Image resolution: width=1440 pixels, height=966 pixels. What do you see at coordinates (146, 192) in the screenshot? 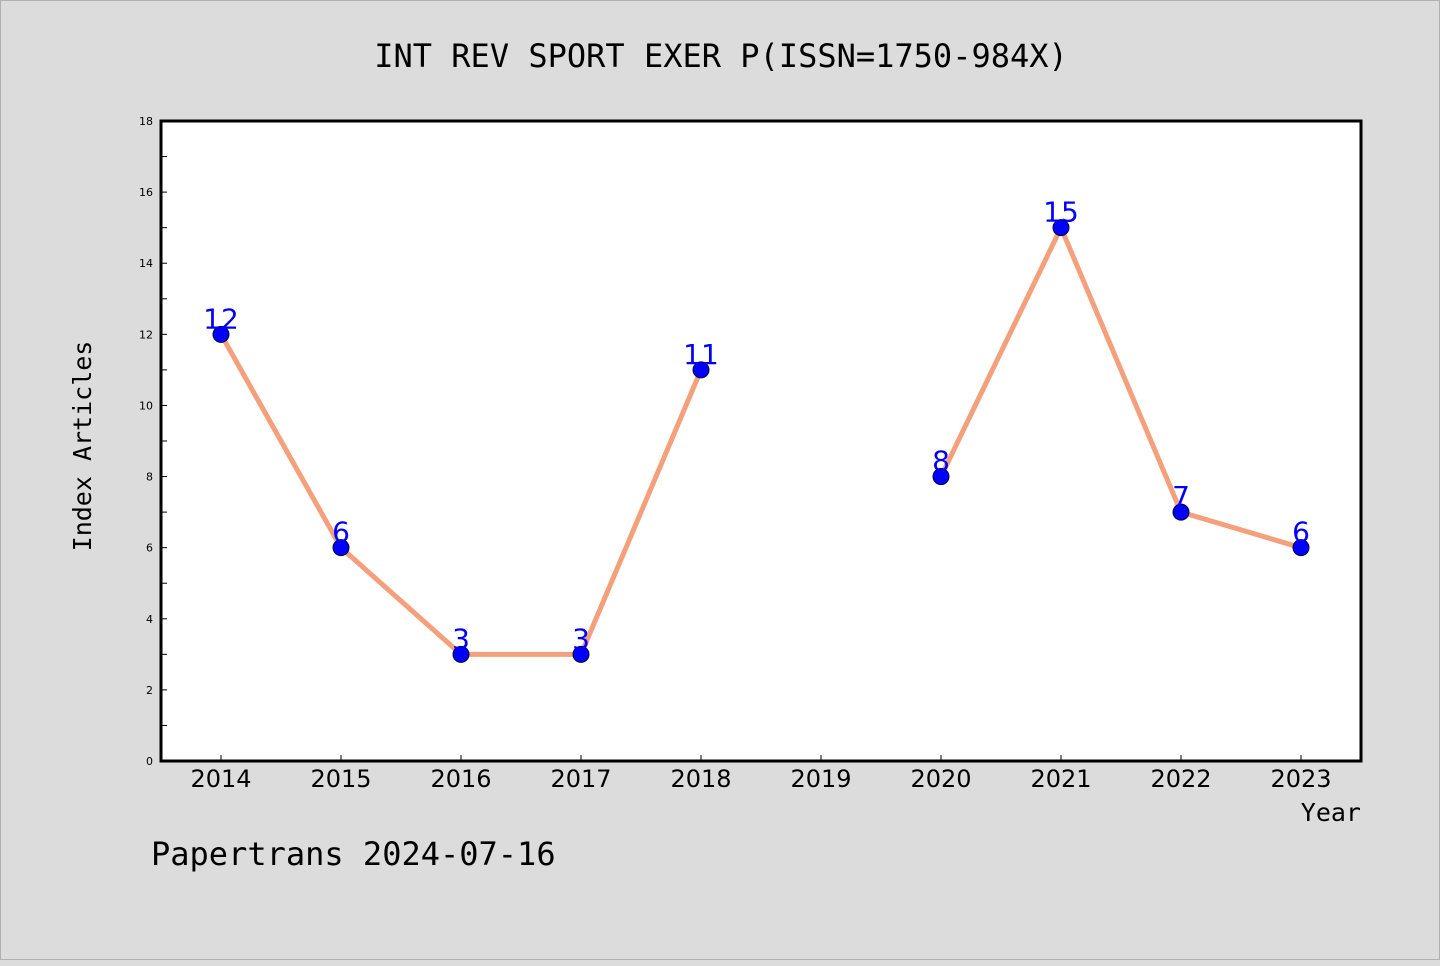
I see `y-tick-label: 16` at bounding box center [146, 192].